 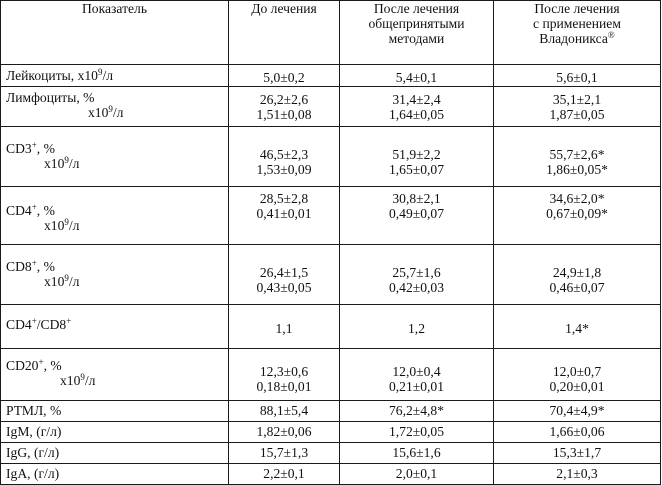 I want to click on table-row-igg: IgG, (г/л) 15,7±1,3 15,6±1,6 15,3±1,7, so click(x=330, y=453).